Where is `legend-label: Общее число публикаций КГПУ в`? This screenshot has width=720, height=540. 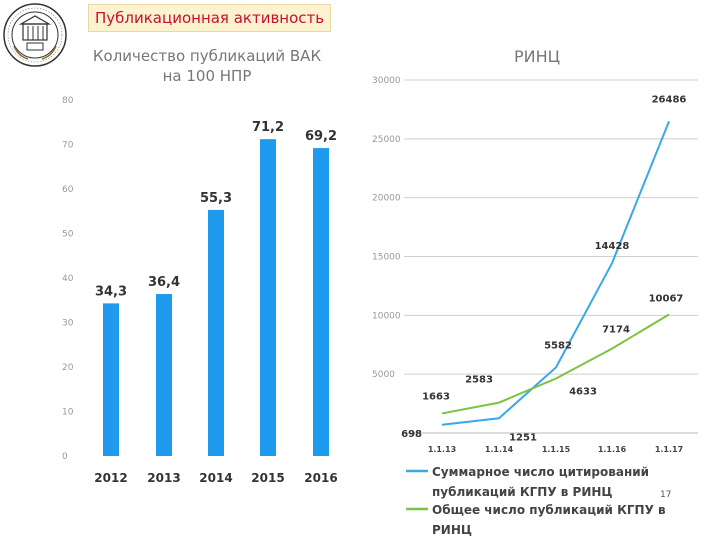 legend-label: Общее число публикаций КГПУ в is located at coordinates (549, 510).